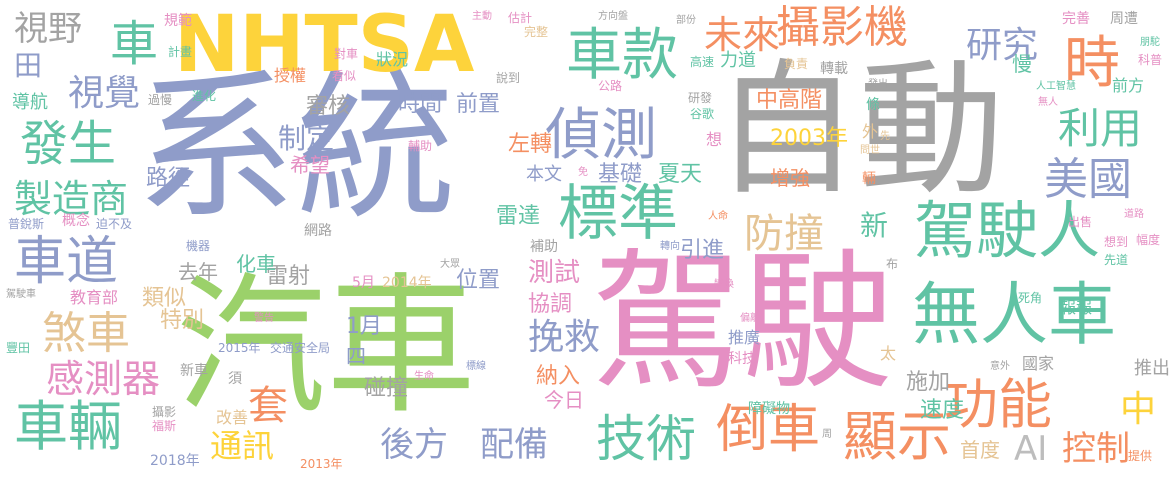  I want to click on word-shi: 時, so click(1092, 63).